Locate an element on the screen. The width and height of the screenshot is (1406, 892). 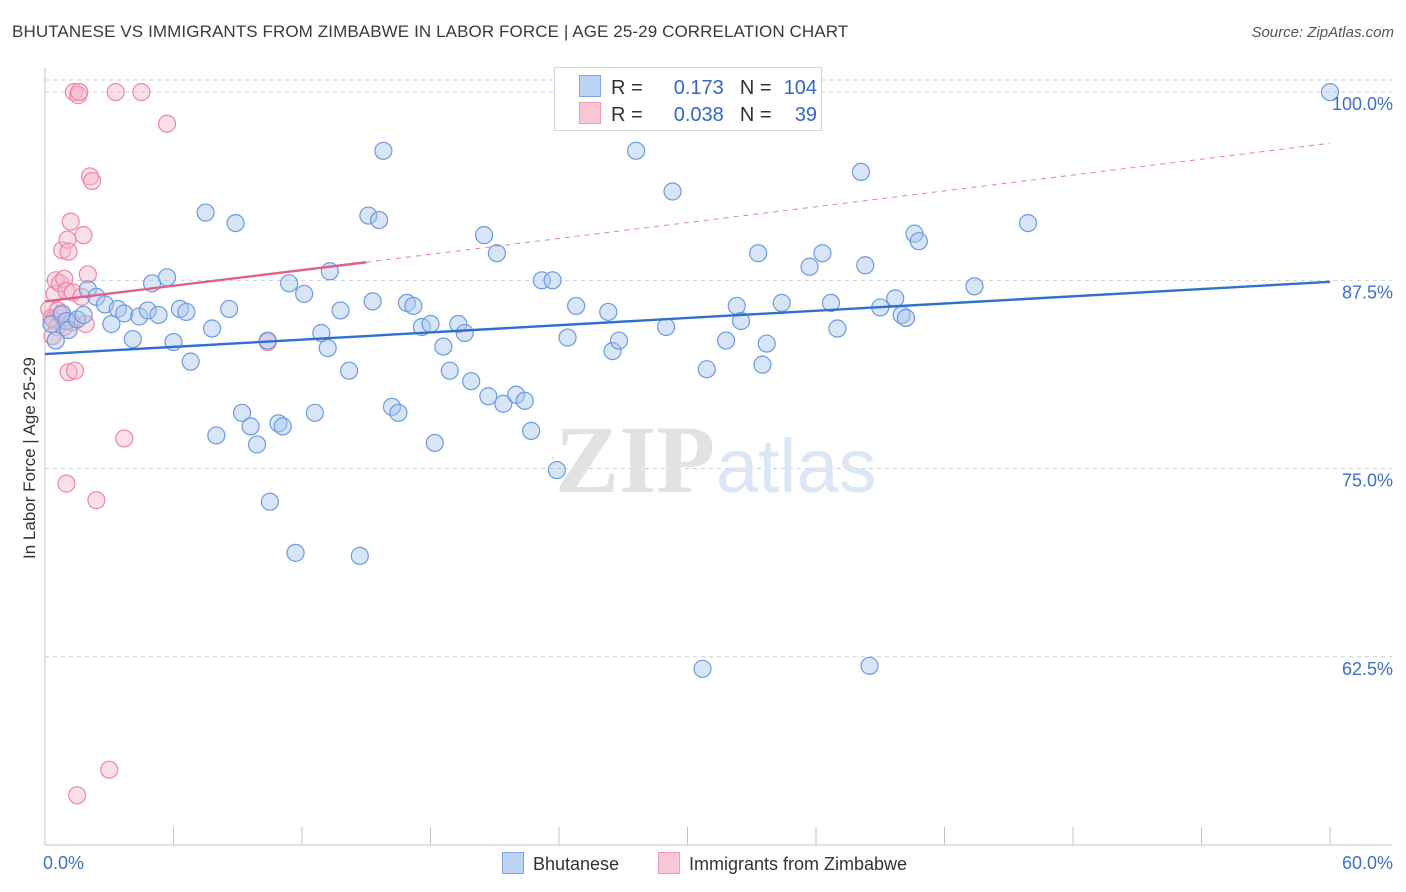
legend-item-bhutanese: Bhutanese is located at coordinates (560, 863).